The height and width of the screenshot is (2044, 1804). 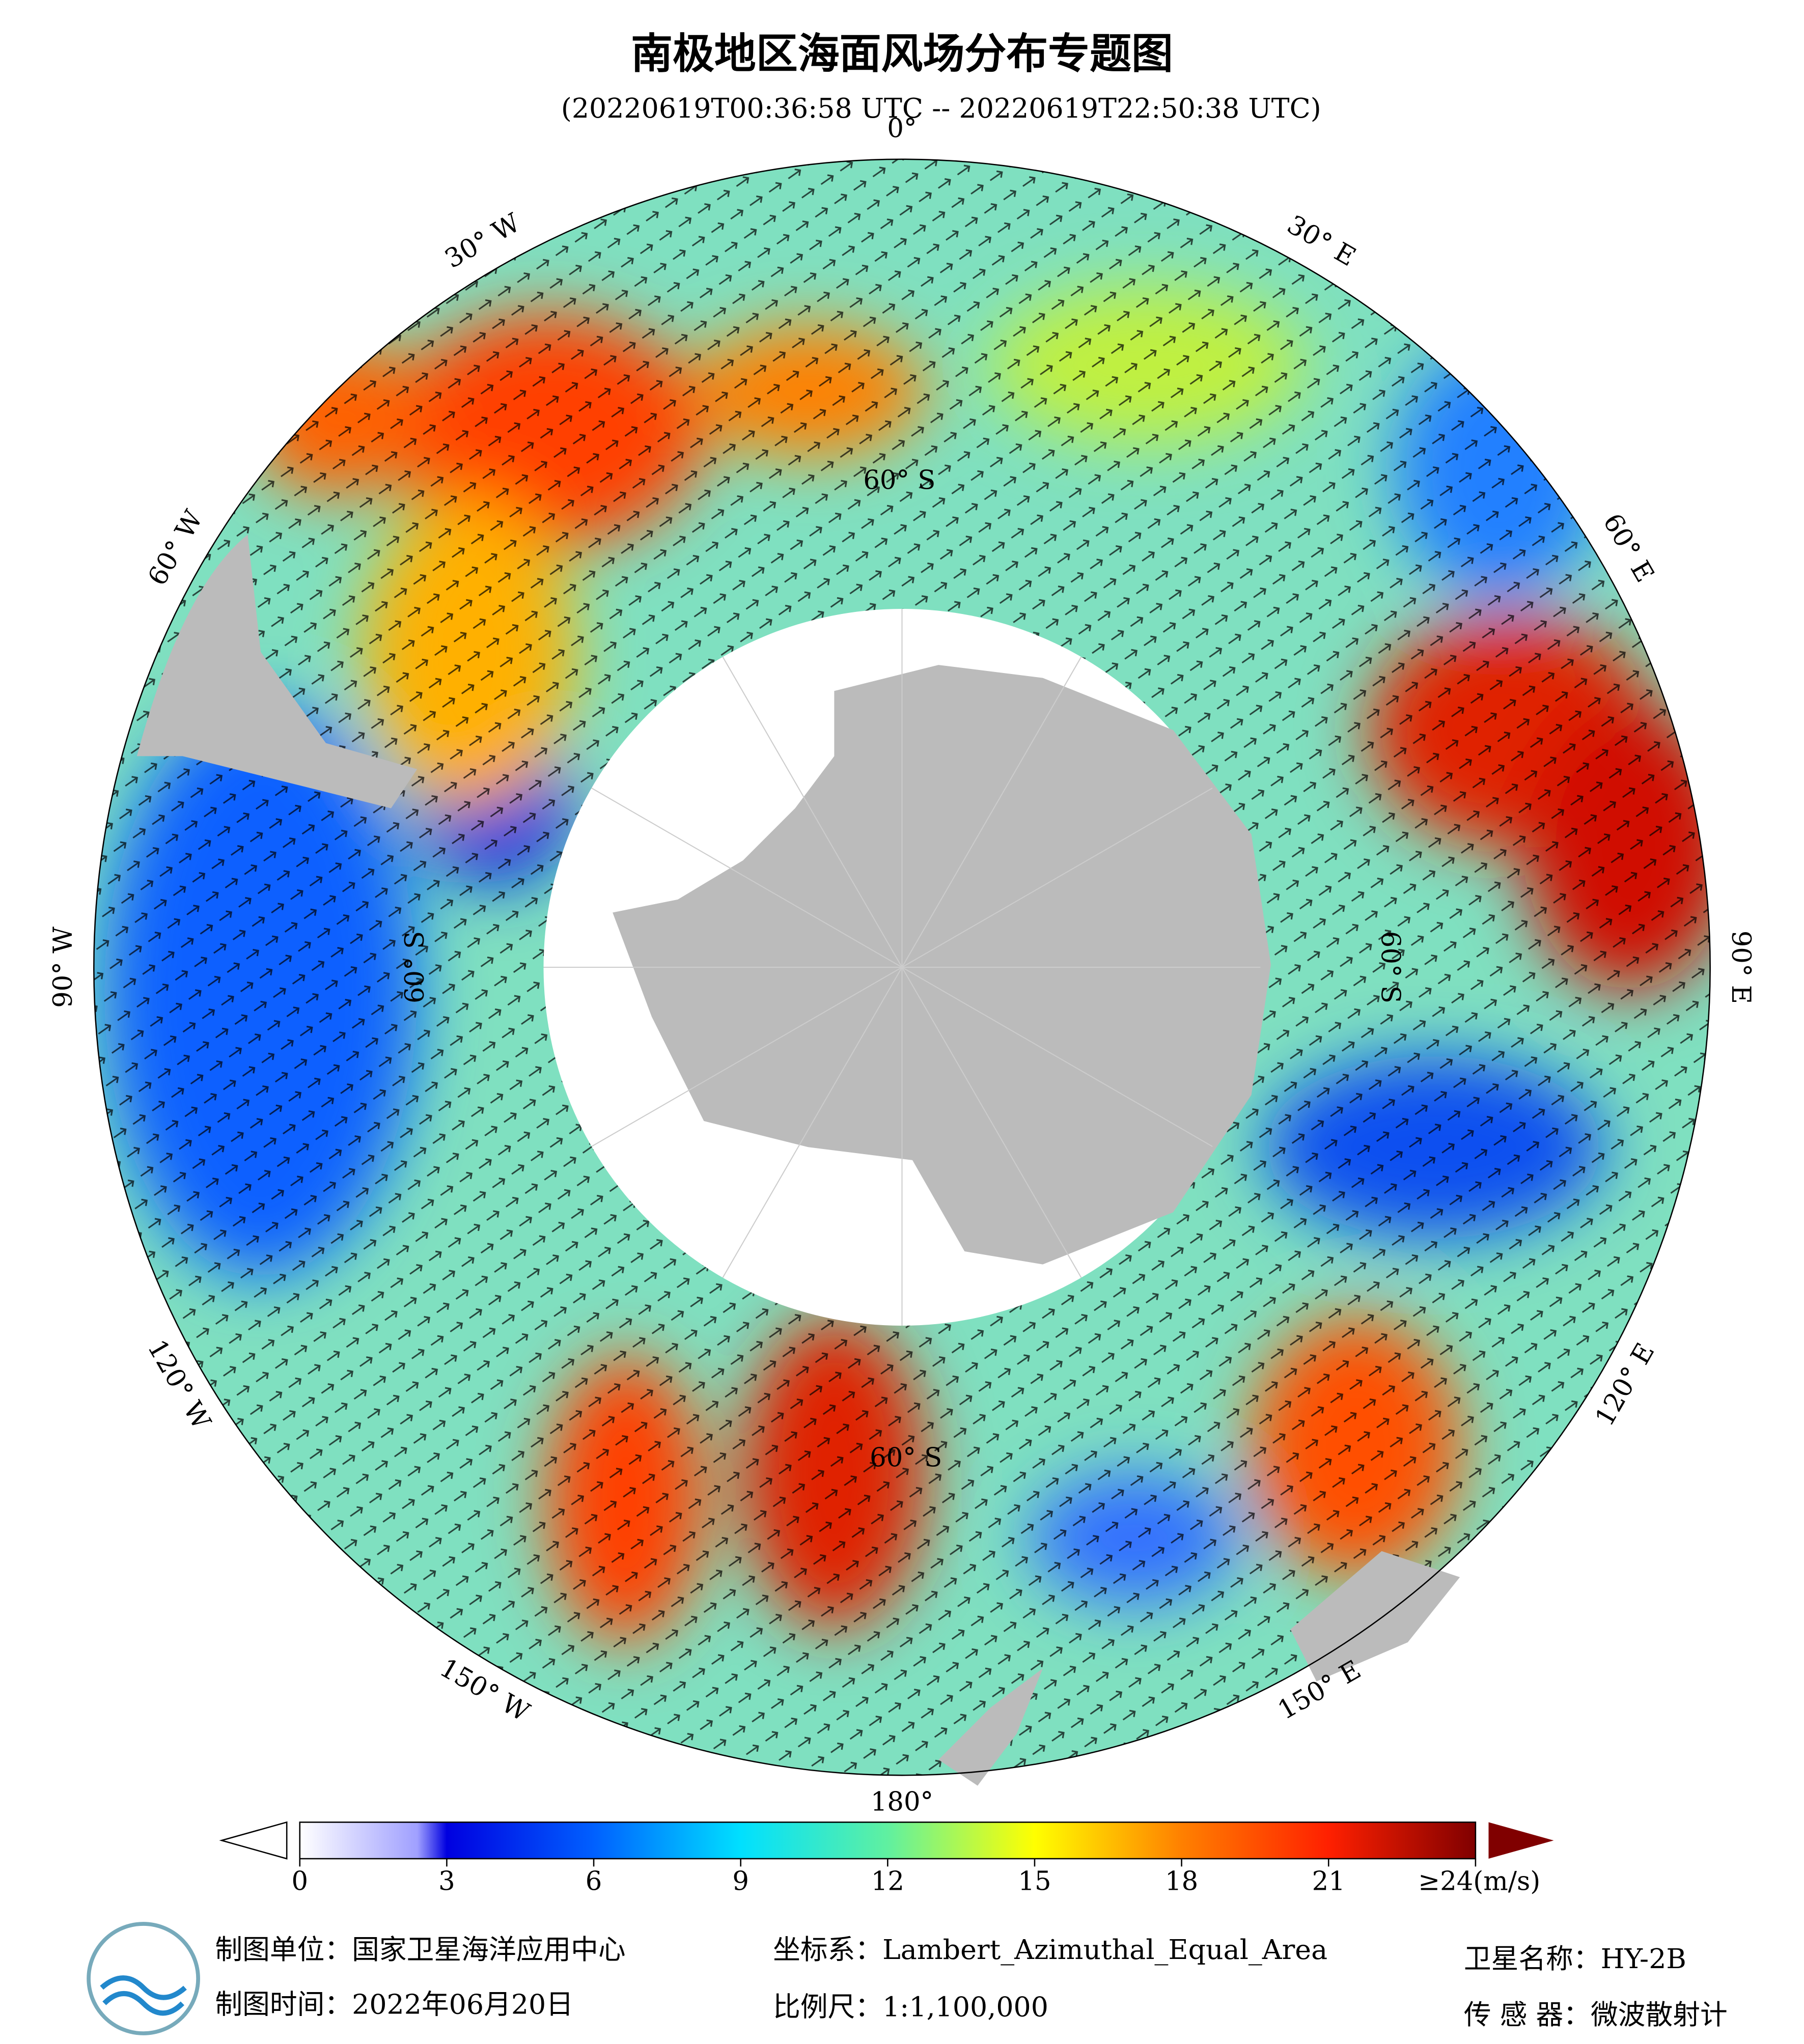 I want to click on antarctica, so click(x=942, y=965).